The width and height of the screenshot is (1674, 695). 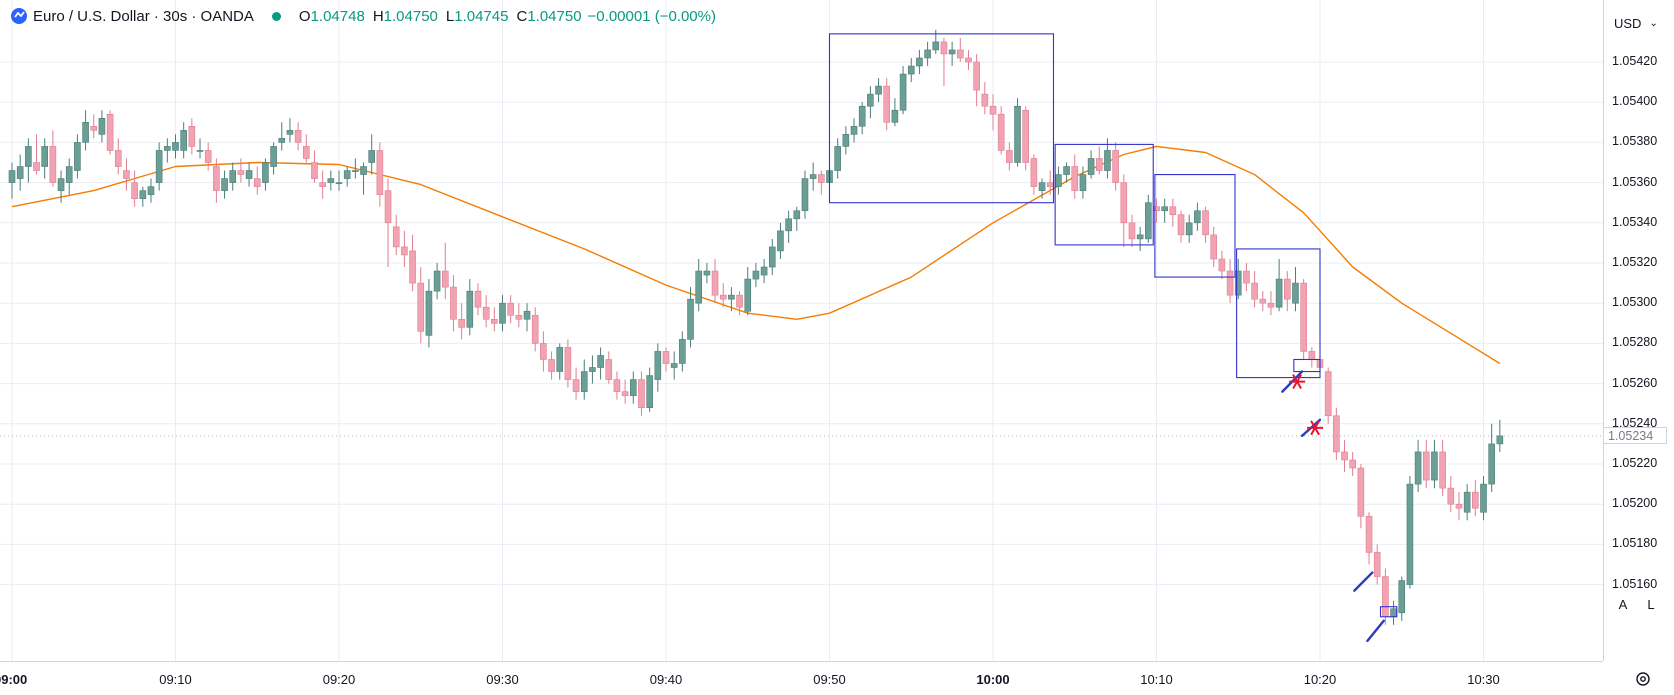 What do you see at coordinates (1638, 330) in the screenshot?
I see `price-axis` at bounding box center [1638, 330].